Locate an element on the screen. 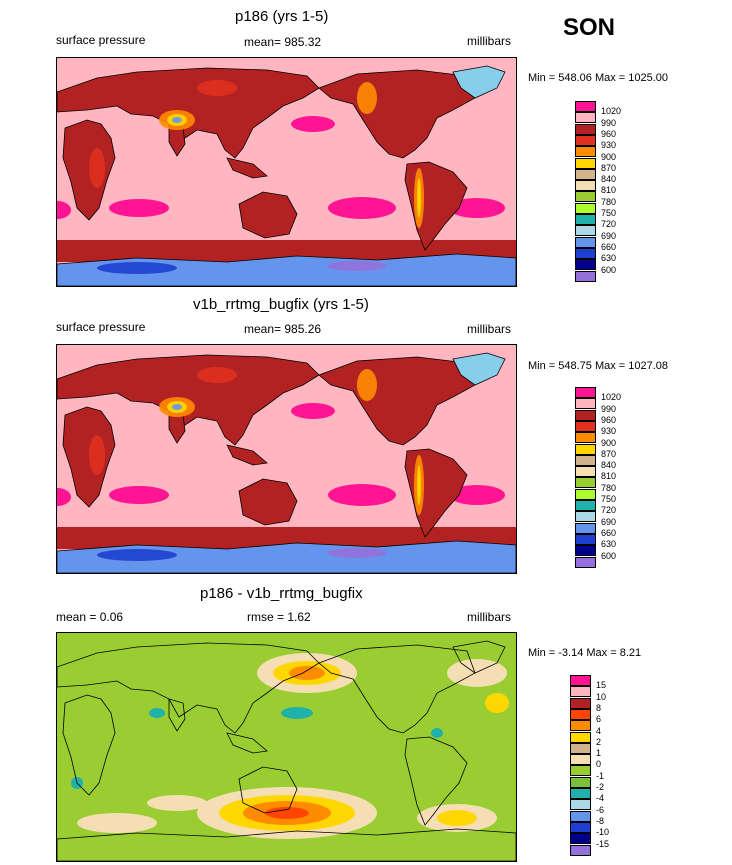 The height and width of the screenshot is (865, 732). colorbar-tick-label: 0 is located at coordinates (599, 764).